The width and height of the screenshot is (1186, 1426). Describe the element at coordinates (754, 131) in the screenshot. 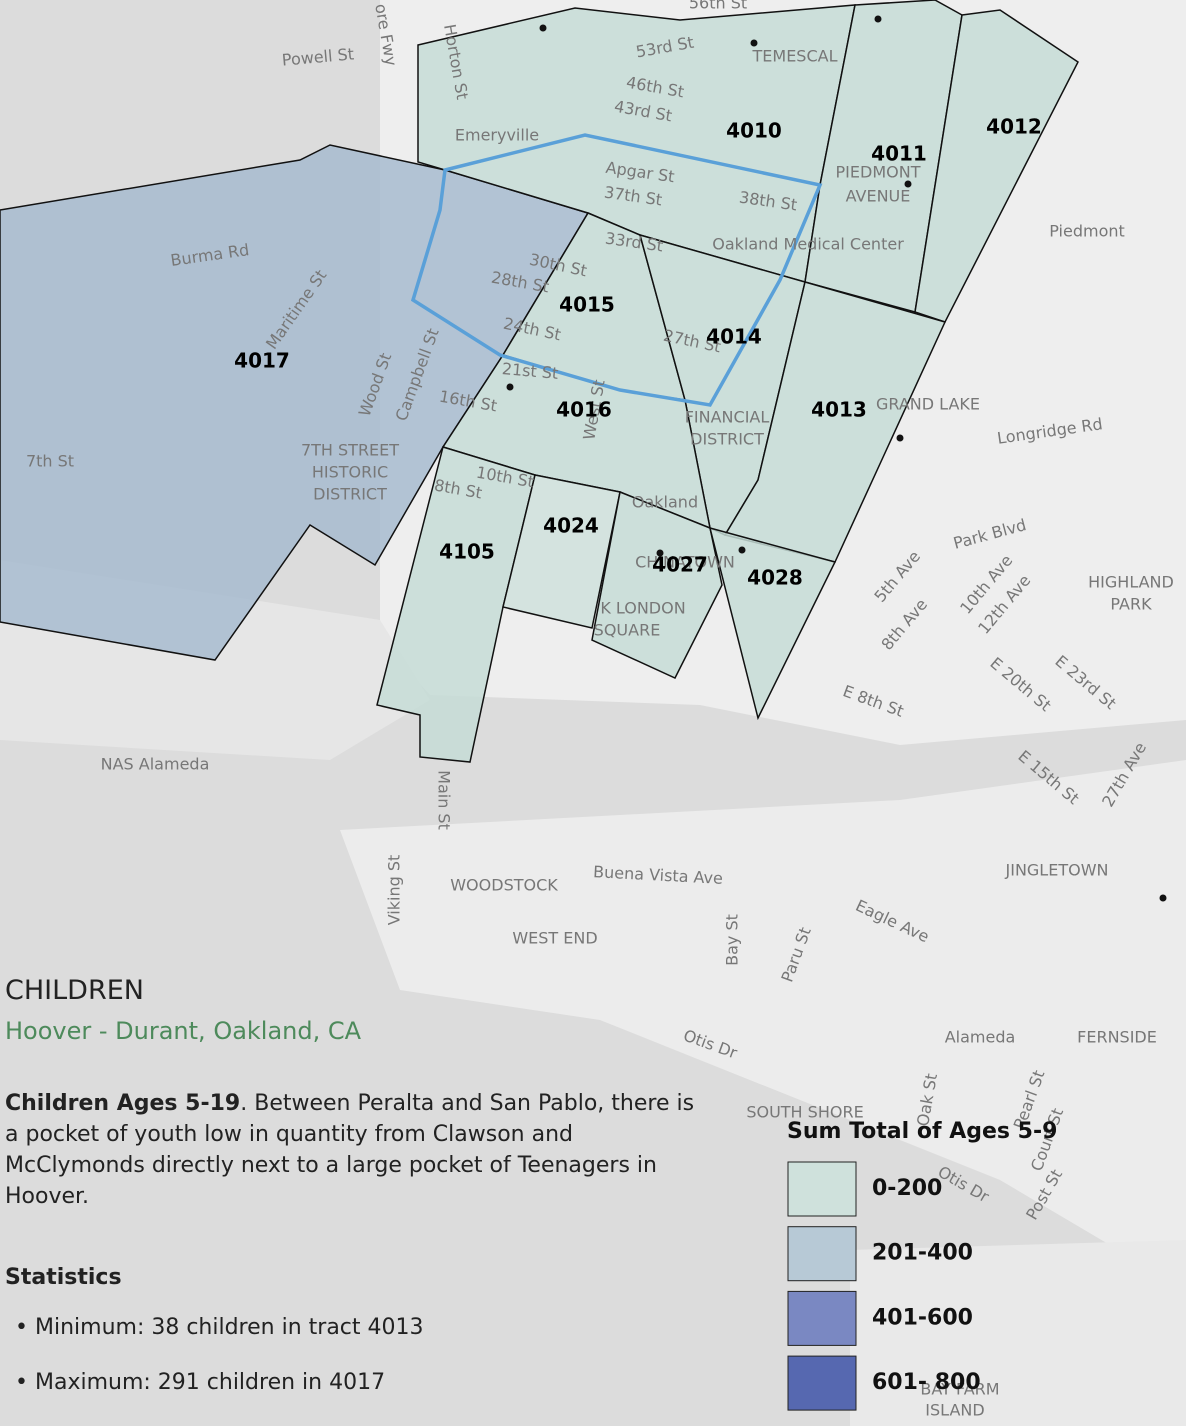

I see `tract-label: 4010` at that location.